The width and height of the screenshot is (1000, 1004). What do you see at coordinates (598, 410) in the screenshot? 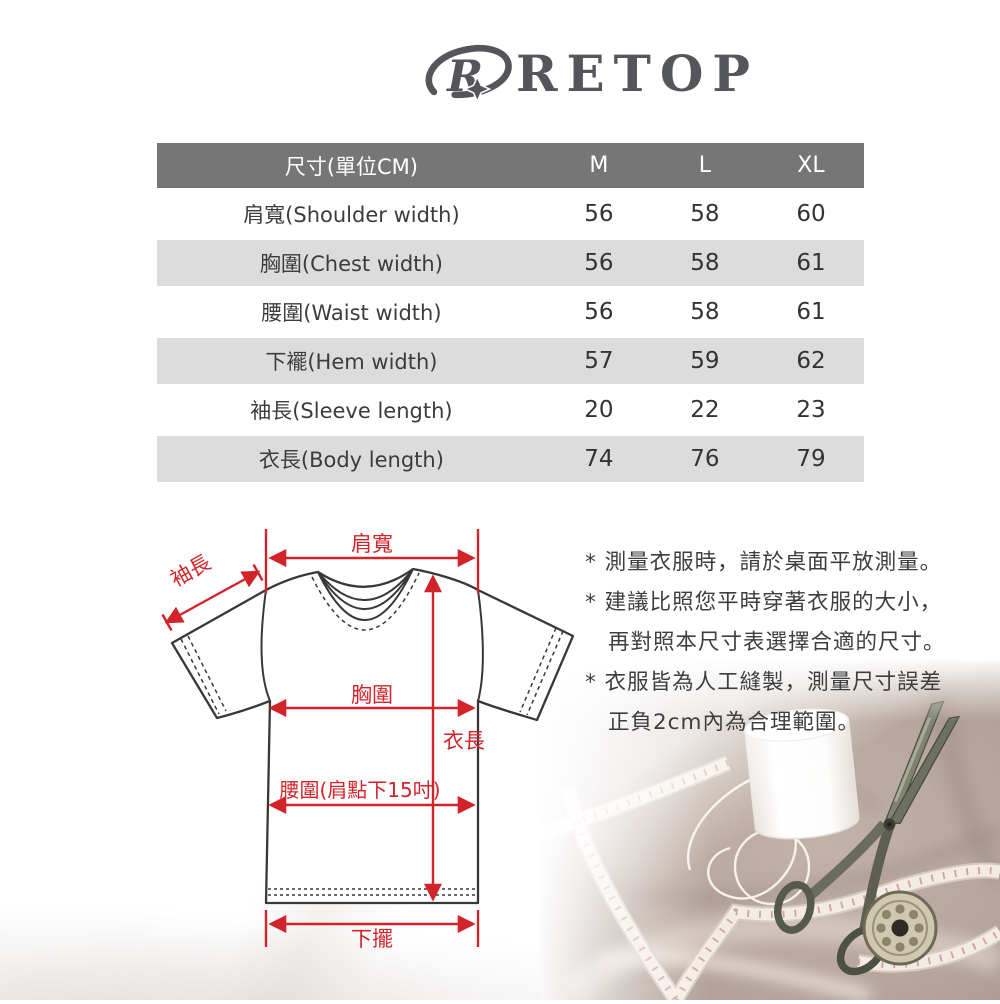
I see `cell-value: 20` at bounding box center [598, 410].